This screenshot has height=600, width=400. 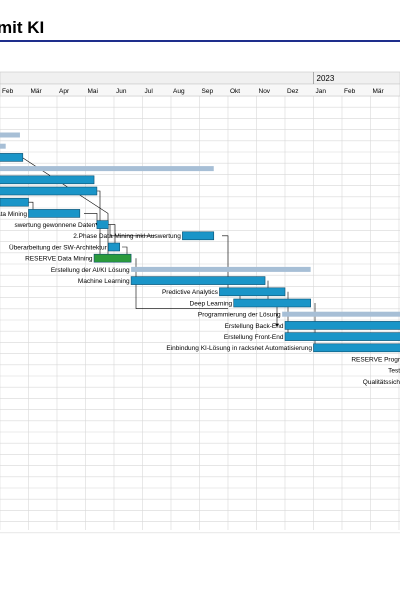 I want to click on task-label: Erstellung Back-End, so click(x=254, y=326).